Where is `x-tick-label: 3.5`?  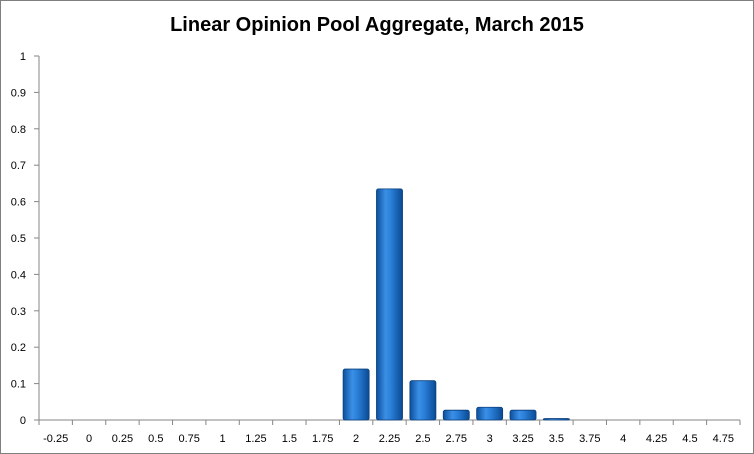
x-tick-label: 3.5 is located at coordinates (556, 439).